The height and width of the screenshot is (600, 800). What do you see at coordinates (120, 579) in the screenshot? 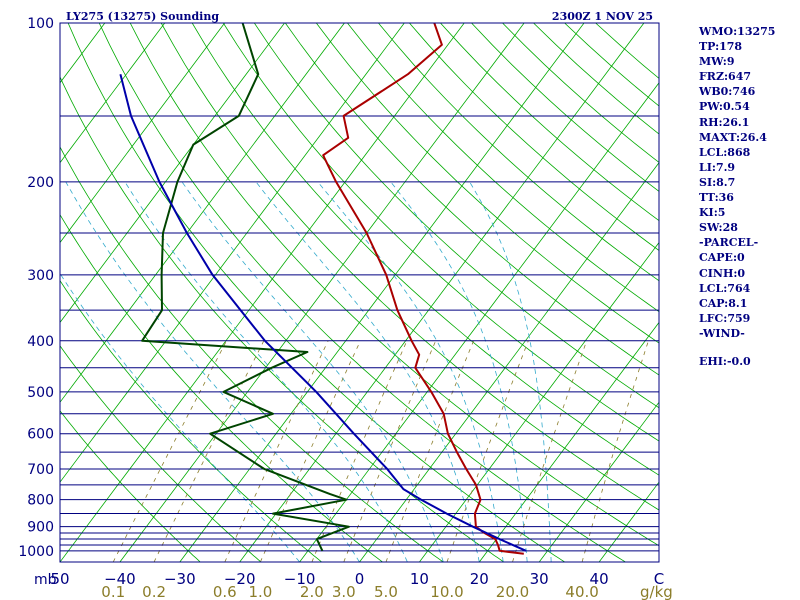
I see `temperature-tick-label: −40` at bounding box center [120, 579].